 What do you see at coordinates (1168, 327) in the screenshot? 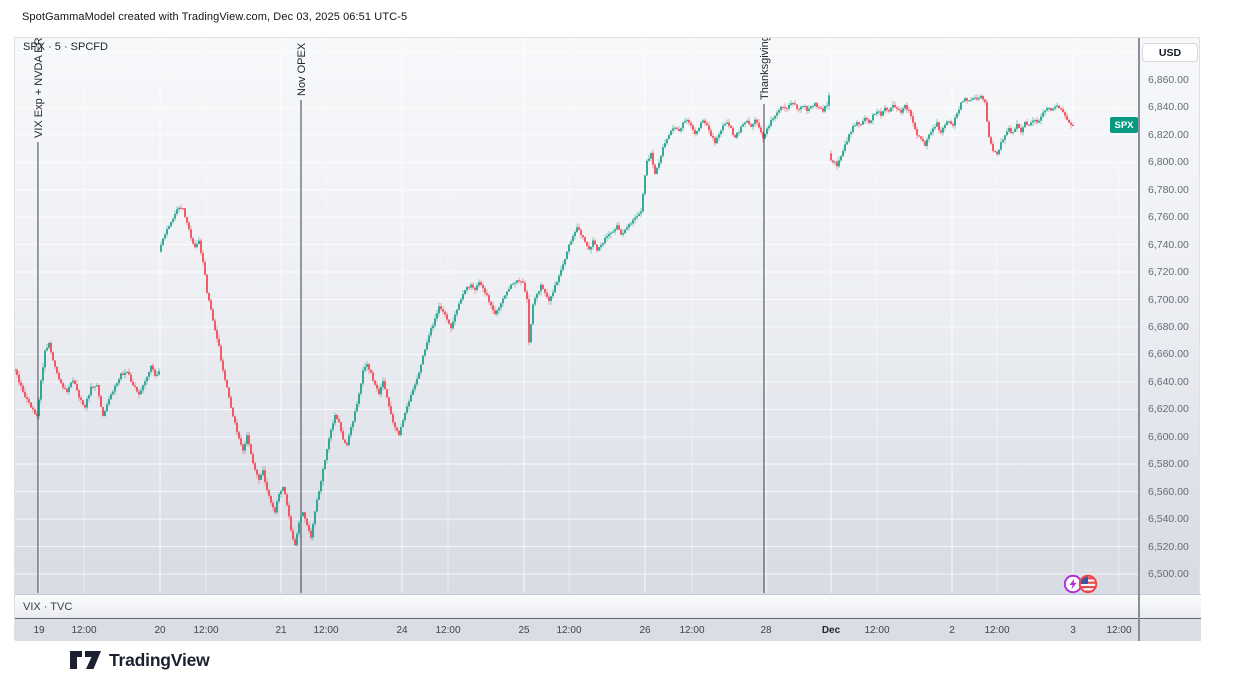
I see `price-tick-label: 6,680.00` at bounding box center [1168, 327].